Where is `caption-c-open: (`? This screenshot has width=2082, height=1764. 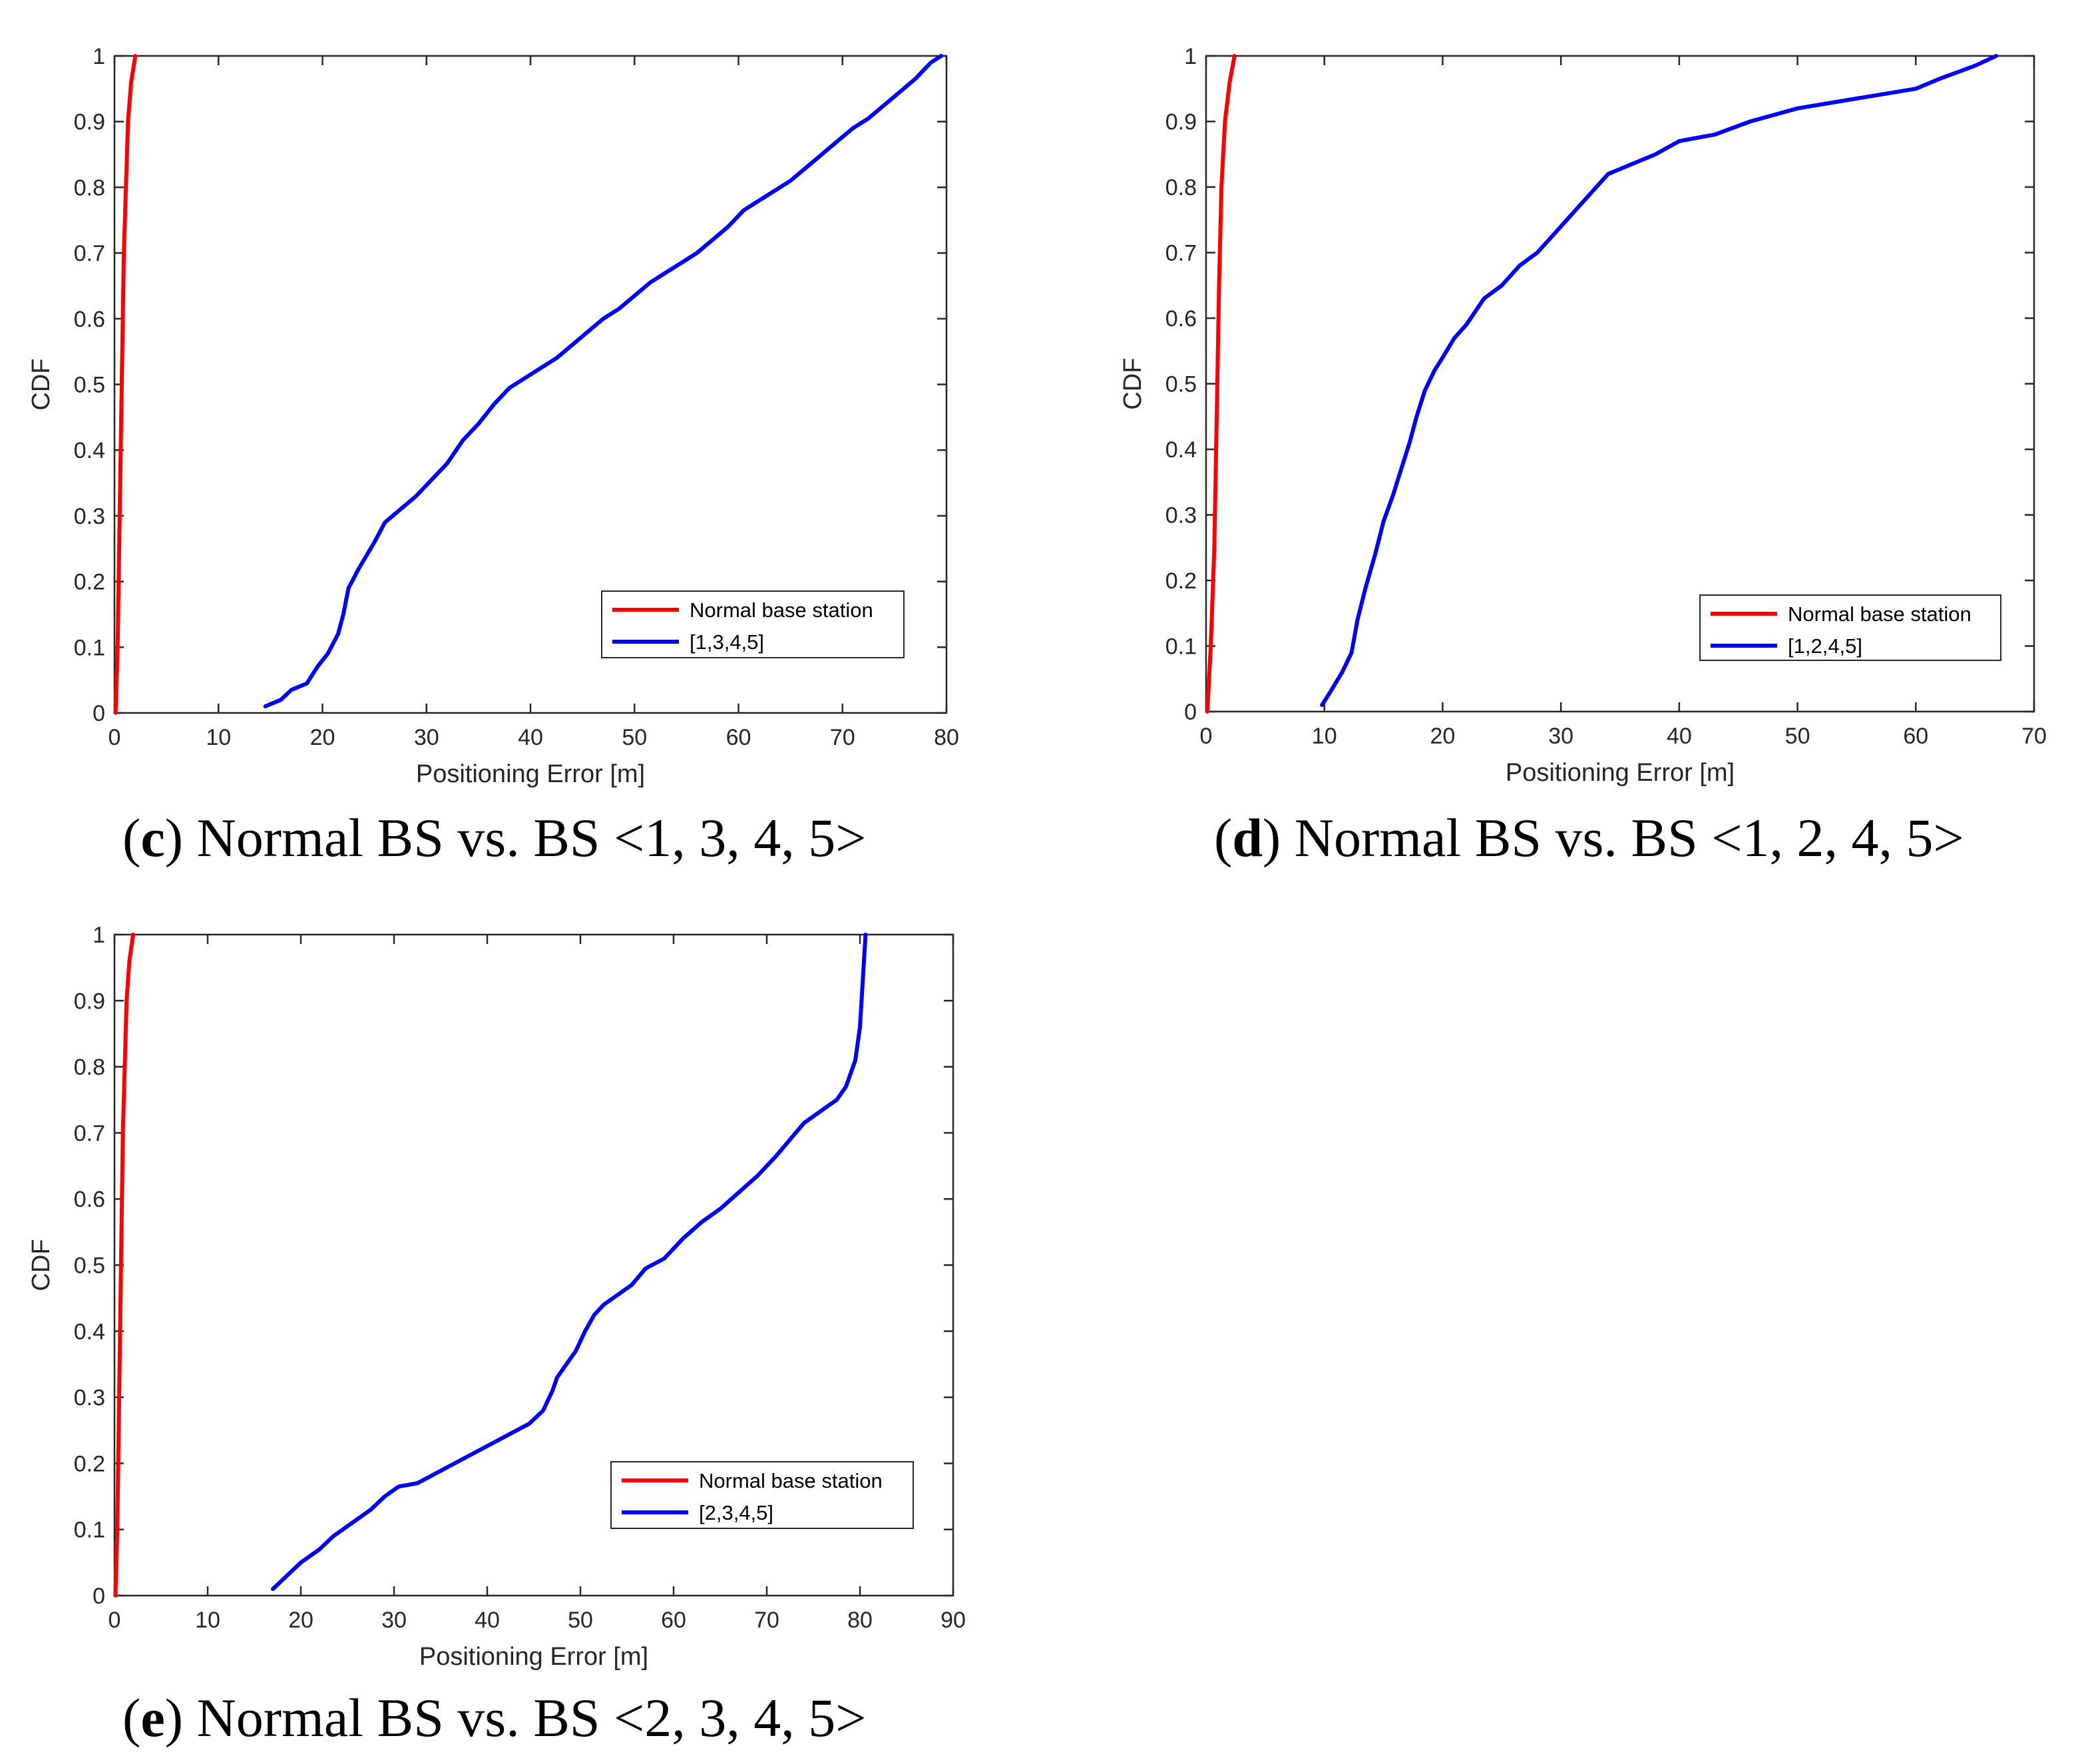 caption-c-open: ( is located at coordinates (131, 837).